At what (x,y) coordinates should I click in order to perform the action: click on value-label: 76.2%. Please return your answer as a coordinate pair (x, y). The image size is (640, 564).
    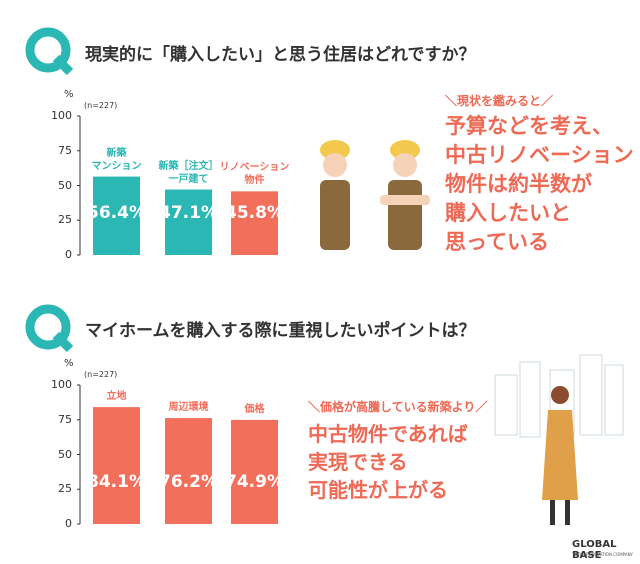
    Looking at the image, I should click on (188, 482).